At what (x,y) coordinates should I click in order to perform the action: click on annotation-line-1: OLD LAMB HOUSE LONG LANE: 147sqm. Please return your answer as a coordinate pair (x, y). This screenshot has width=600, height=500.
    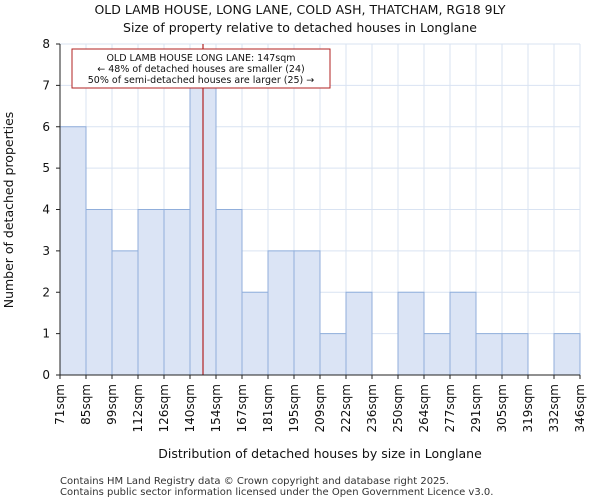
    Looking at the image, I should click on (200, 58).